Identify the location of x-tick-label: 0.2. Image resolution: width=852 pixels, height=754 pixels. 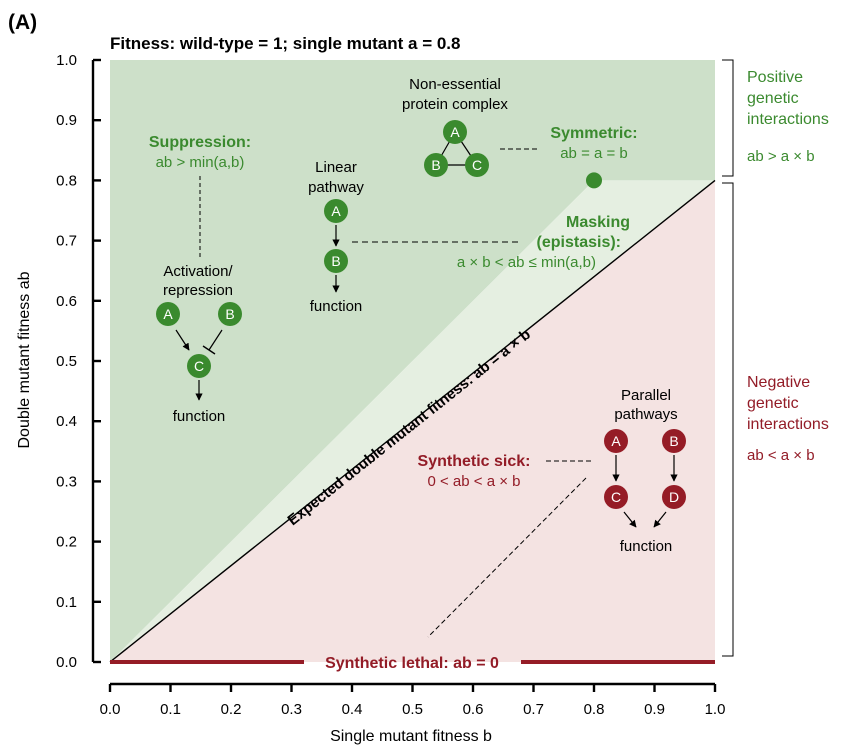
(231, 709).